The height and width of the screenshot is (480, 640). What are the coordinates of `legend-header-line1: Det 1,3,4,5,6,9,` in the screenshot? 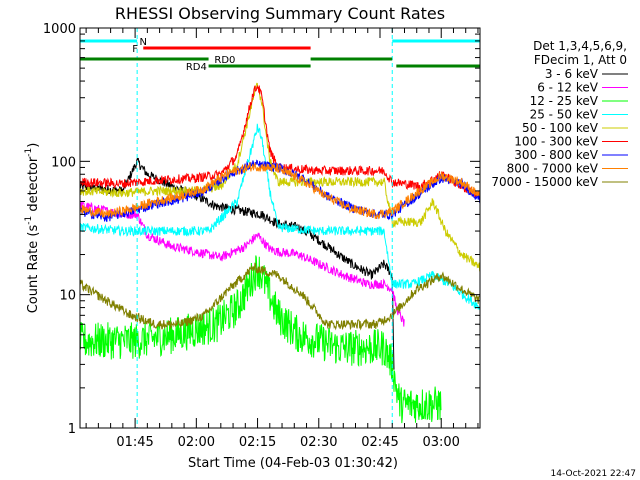 It's located at (580, 46).